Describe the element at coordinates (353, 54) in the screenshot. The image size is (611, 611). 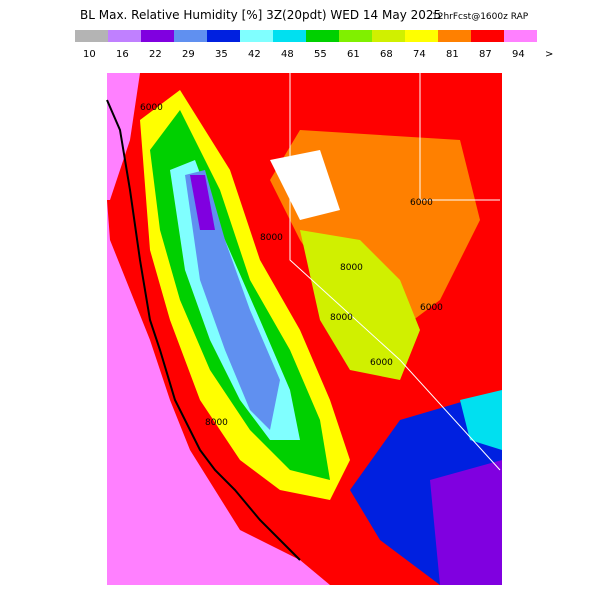
I see `colorbar-label: 61` at that location.